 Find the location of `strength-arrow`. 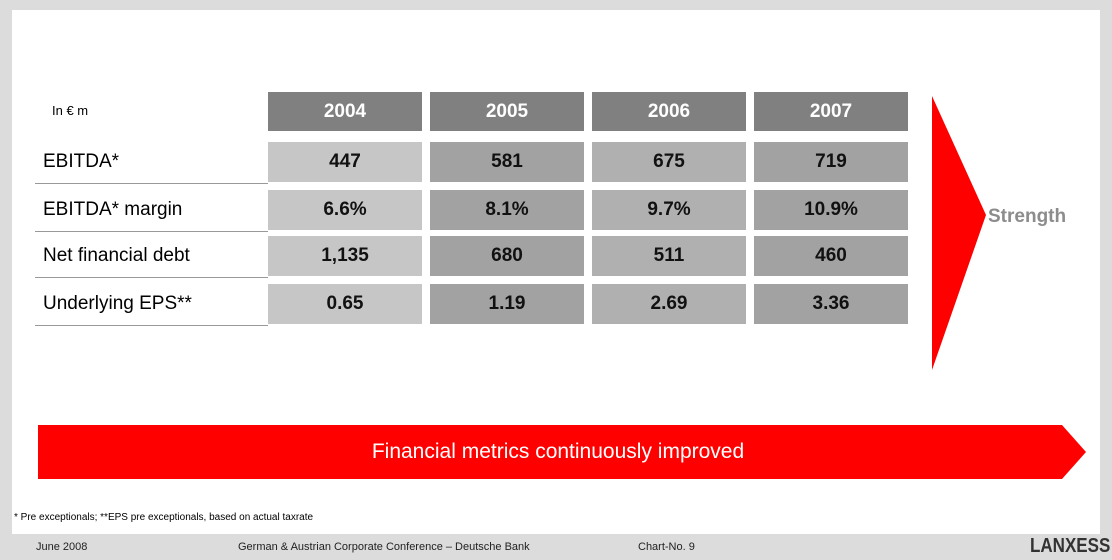

strength-arrow is located at coordinates (959, 233).